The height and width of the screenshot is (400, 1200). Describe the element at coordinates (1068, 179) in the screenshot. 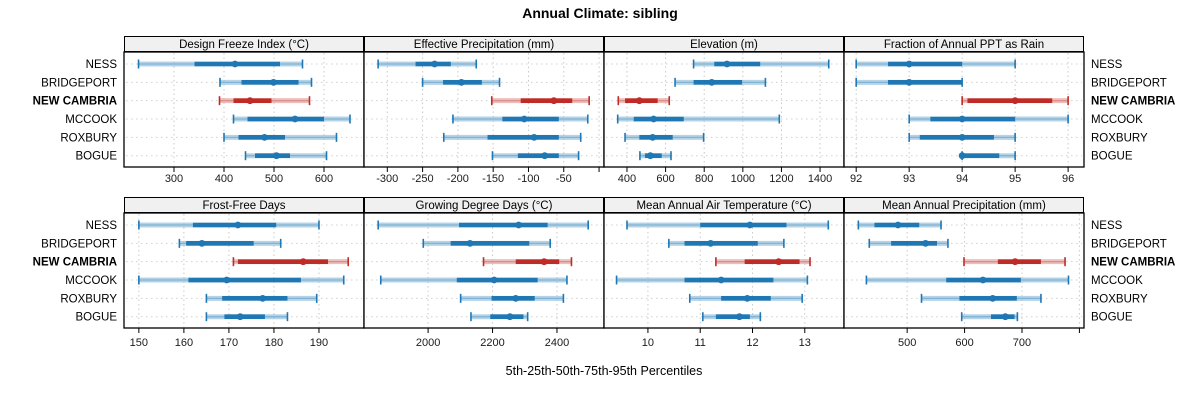

I see `axis-tick-label: 96` at that location.